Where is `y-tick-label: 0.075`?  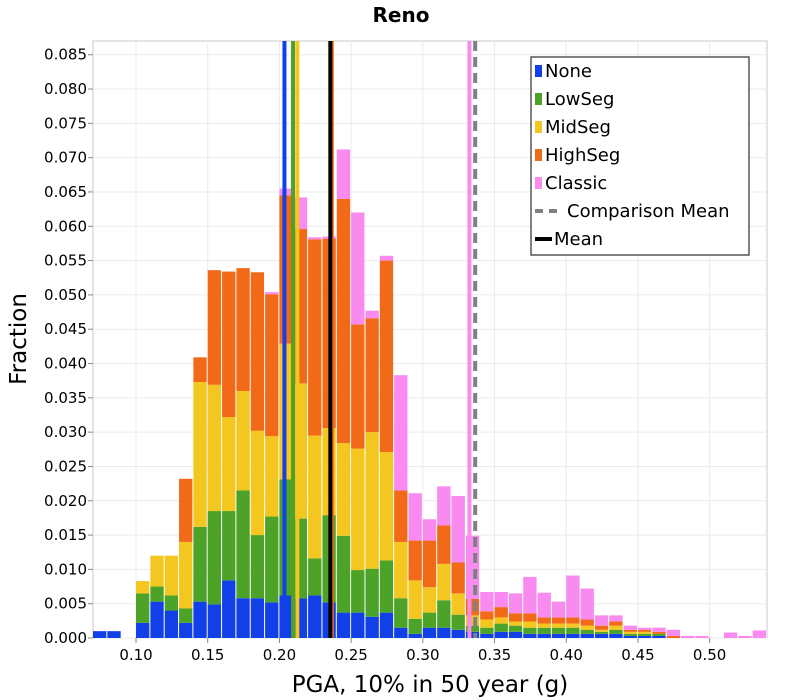
y-tick-label: 0.075 is located at coordinates (65, 123).